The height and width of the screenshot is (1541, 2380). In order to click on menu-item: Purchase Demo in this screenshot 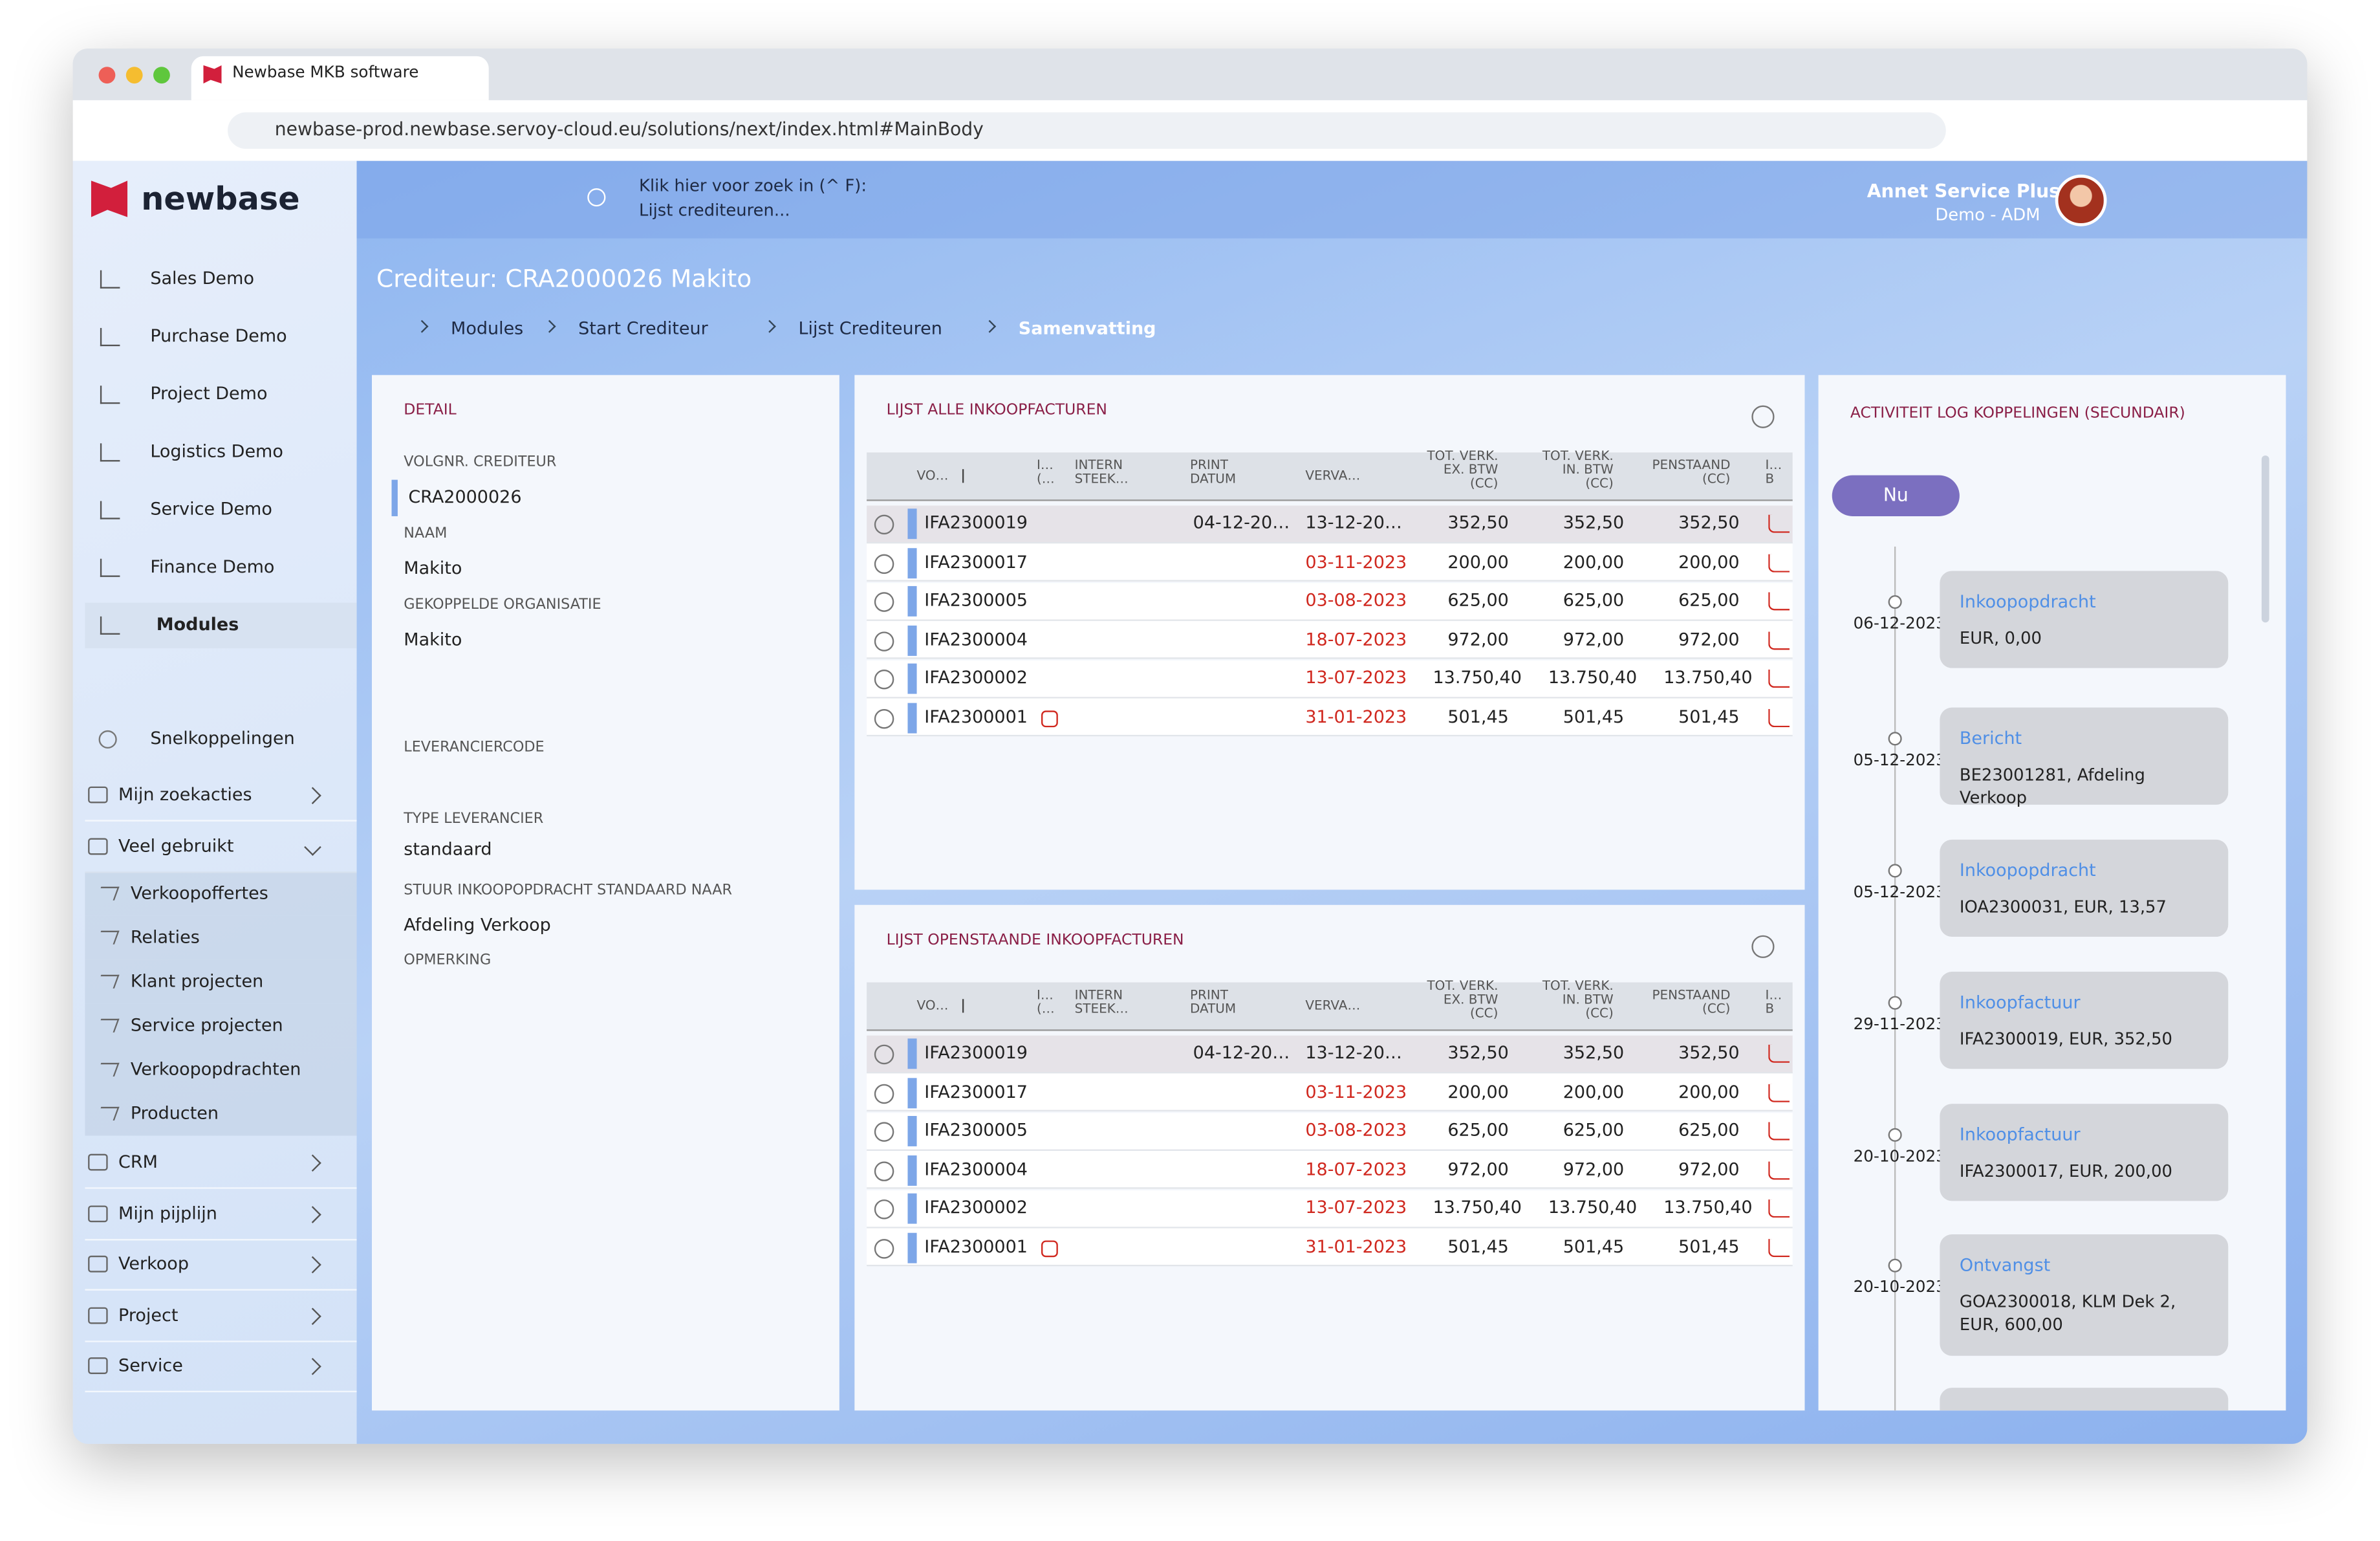, I will do `click(218, 336)`.